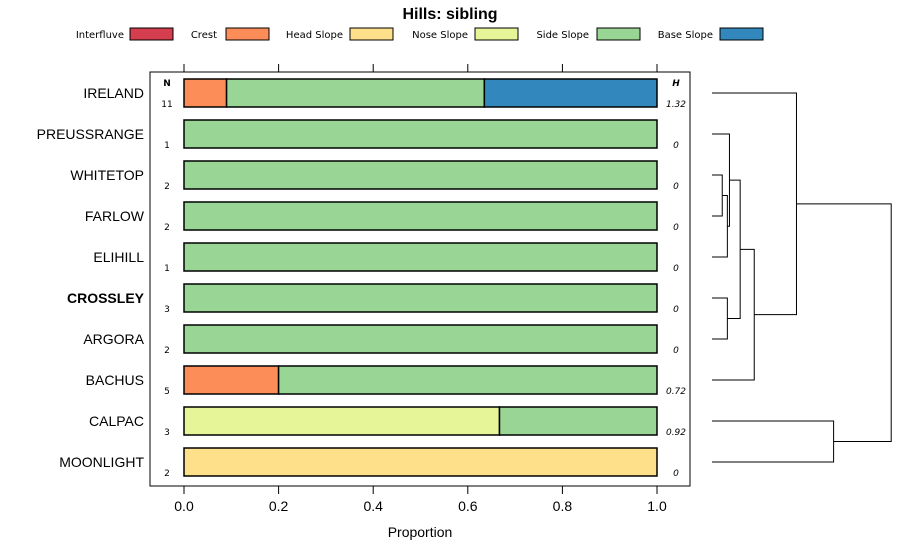  What do you see at coordinates (167, 84) in the screenshot?
I see `n-column-header: N` at bounding box center [167, 84].